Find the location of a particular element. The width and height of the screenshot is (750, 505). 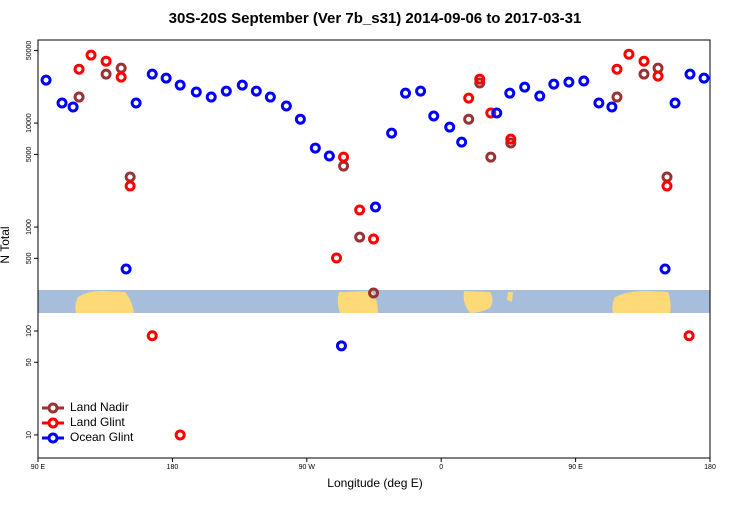

legend-label: Land Nadir is located at coordinates (99, 407).